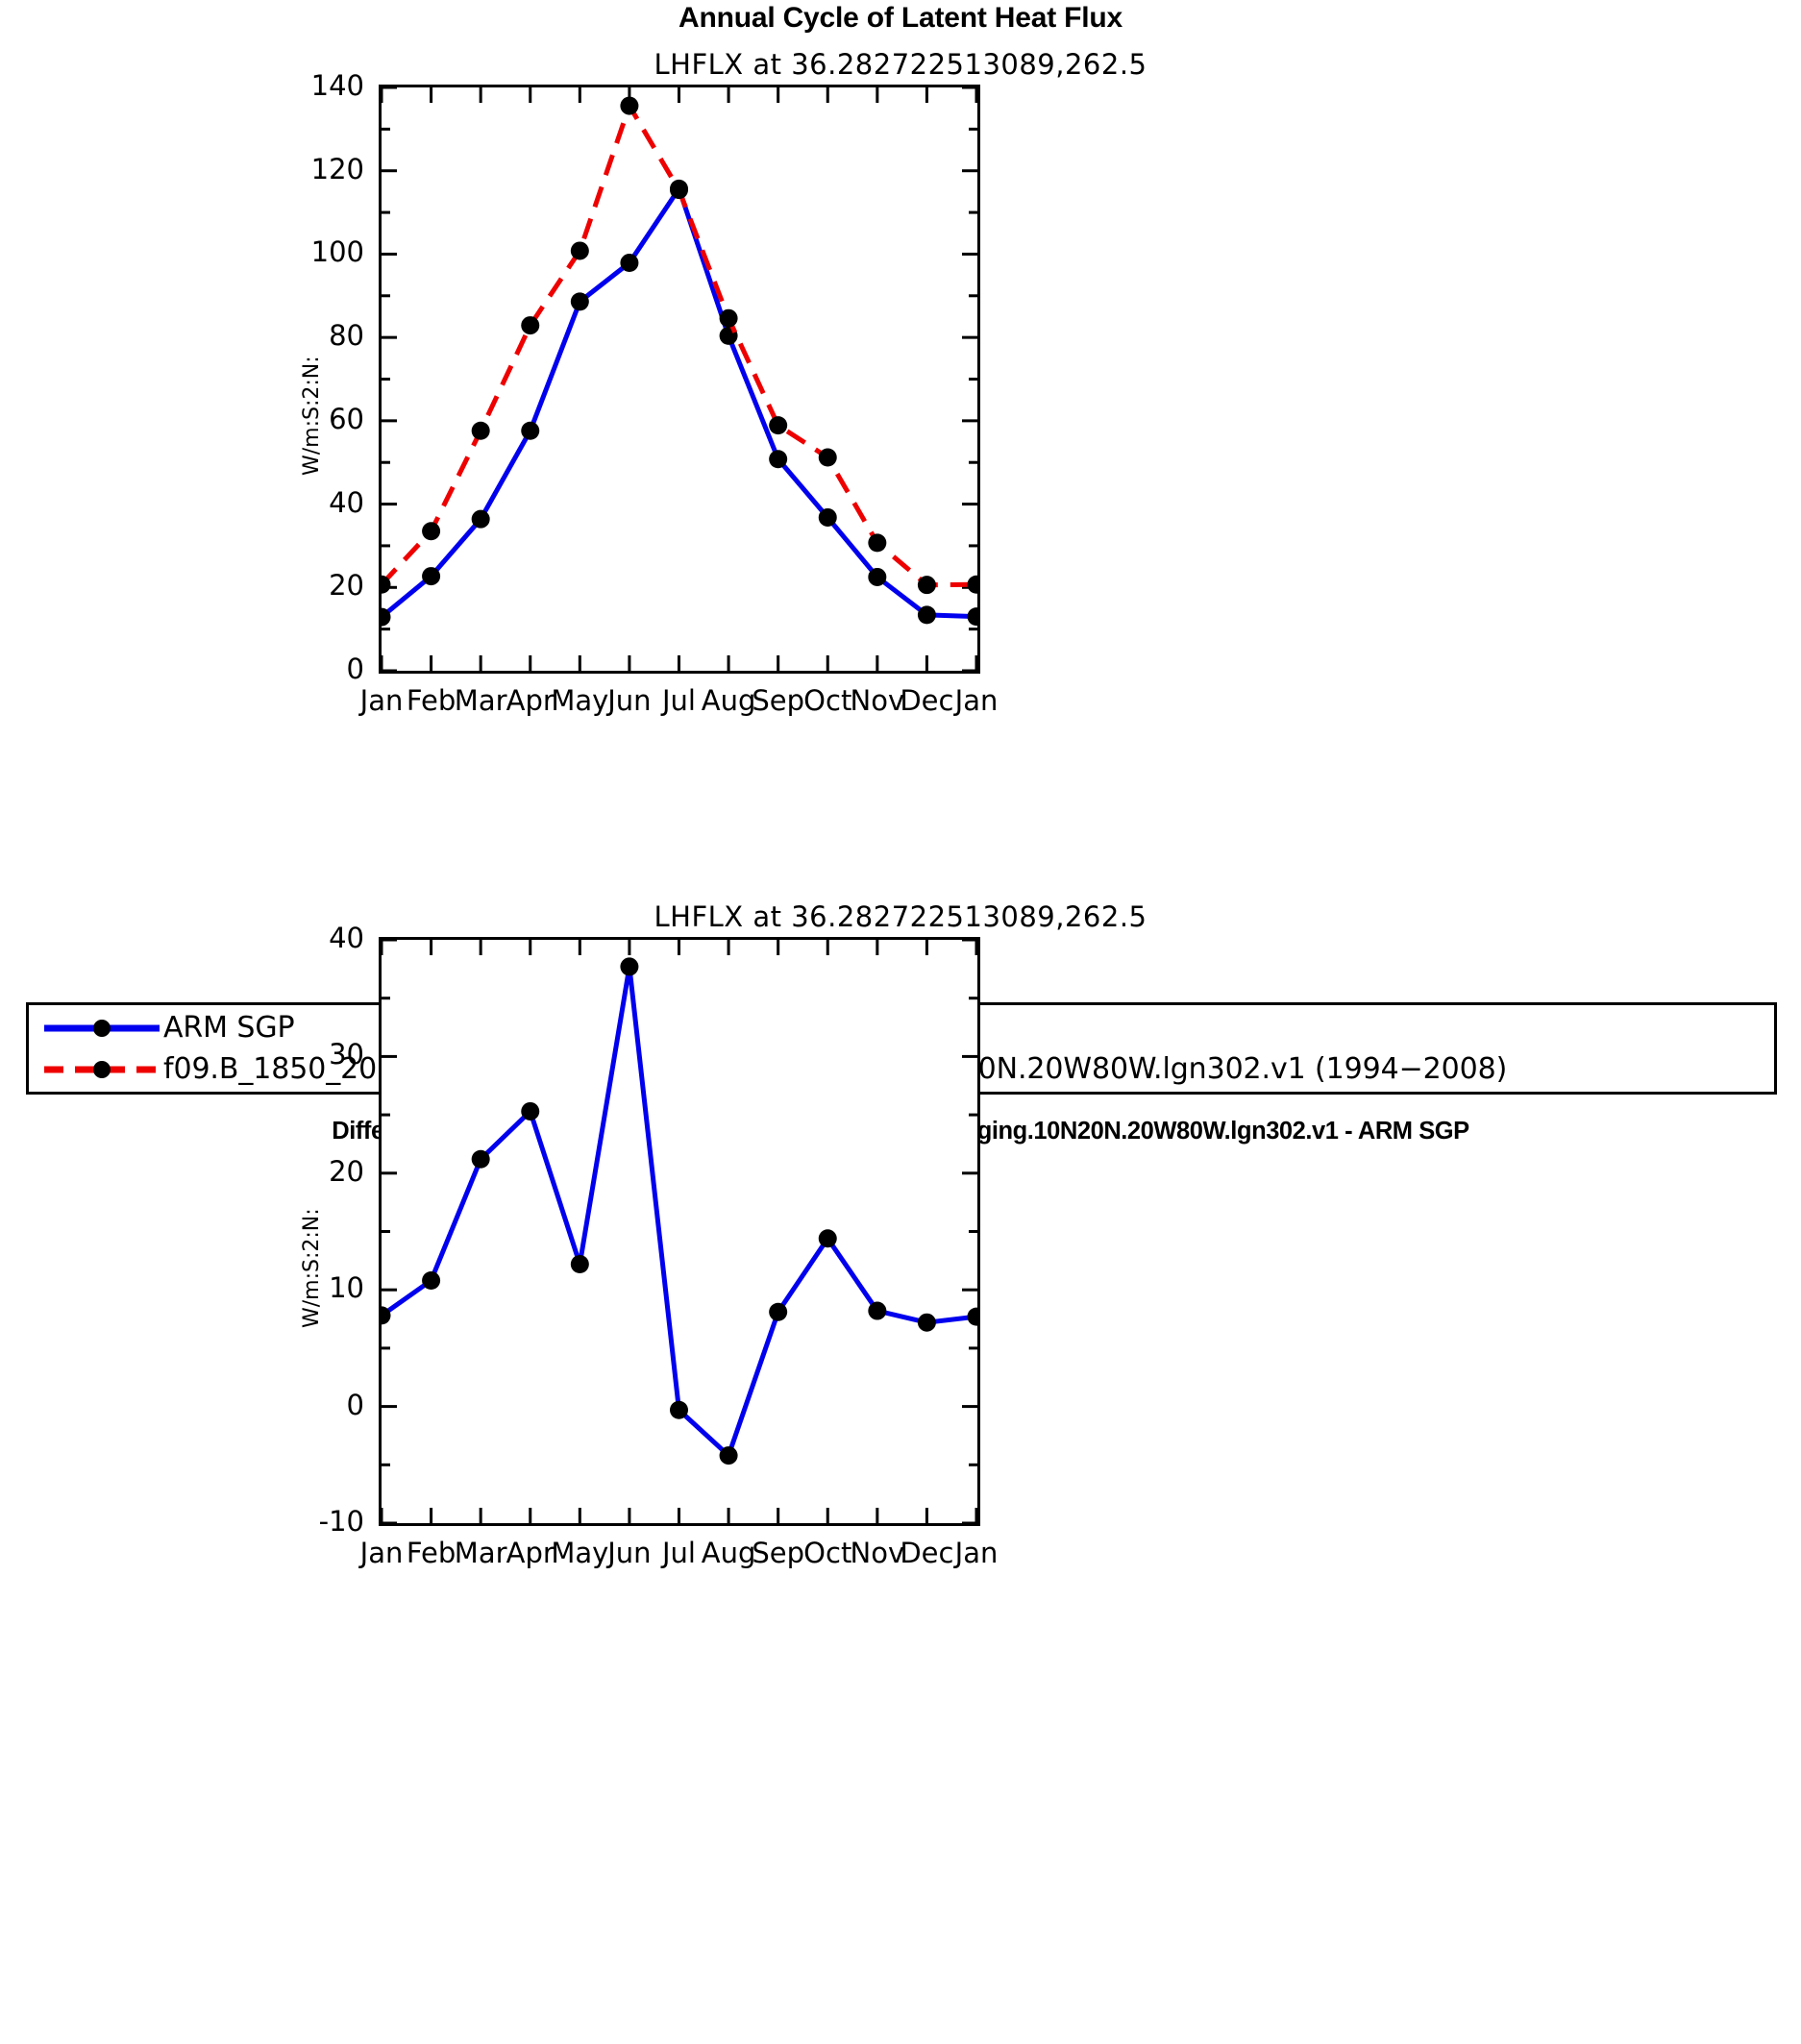  I want to click on y-tick-label: 30, so click(346, 1054).